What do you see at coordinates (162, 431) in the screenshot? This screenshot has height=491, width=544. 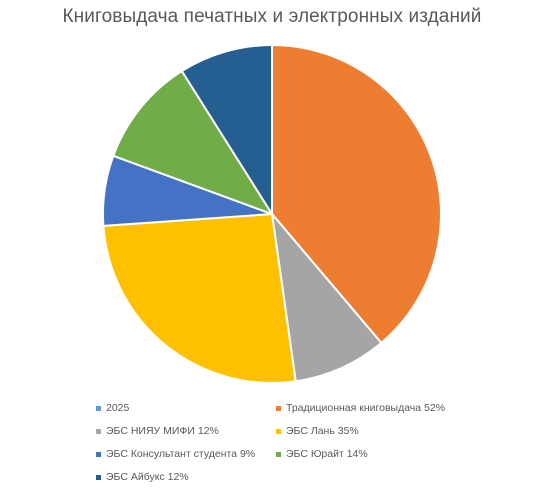 I see `legend-label: ЭБС НИЯУ МИФИ 12%` at bounding box center [162, 431].